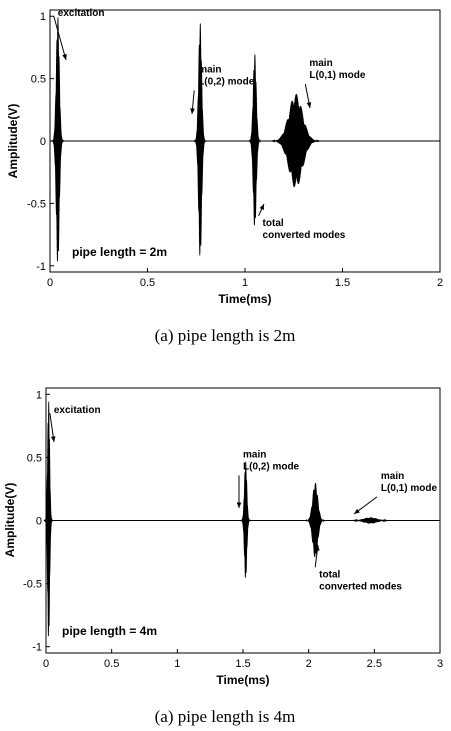 The height and width of the screenshot is (731, 451). I want to click on x-ticks-2: 0 0.5 1 1.5 2 2.5 3, so click(243, 659).